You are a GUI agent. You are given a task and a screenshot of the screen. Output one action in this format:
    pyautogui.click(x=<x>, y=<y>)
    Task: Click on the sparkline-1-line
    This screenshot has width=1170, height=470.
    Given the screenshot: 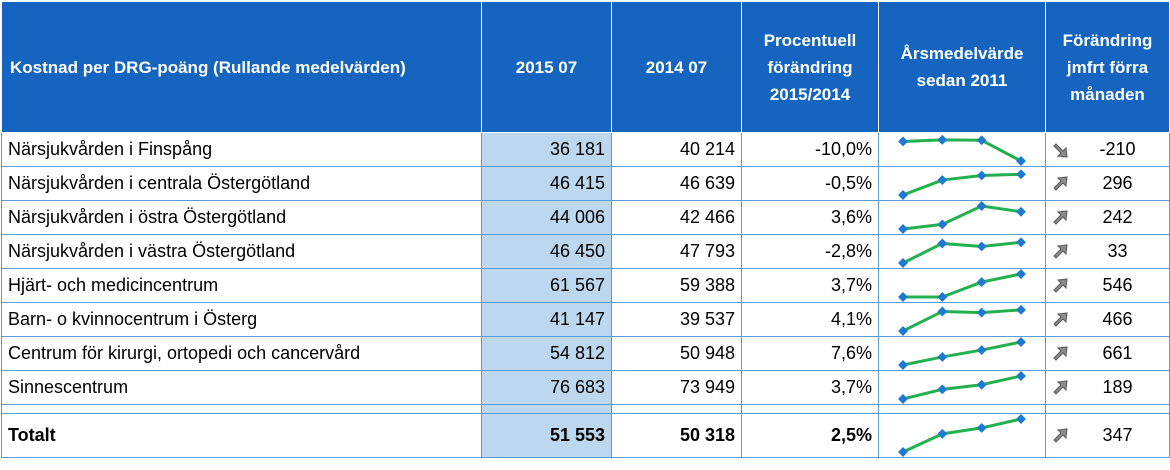 What is the action you would take?
    pyautogui.click(x=962, y=184)
    